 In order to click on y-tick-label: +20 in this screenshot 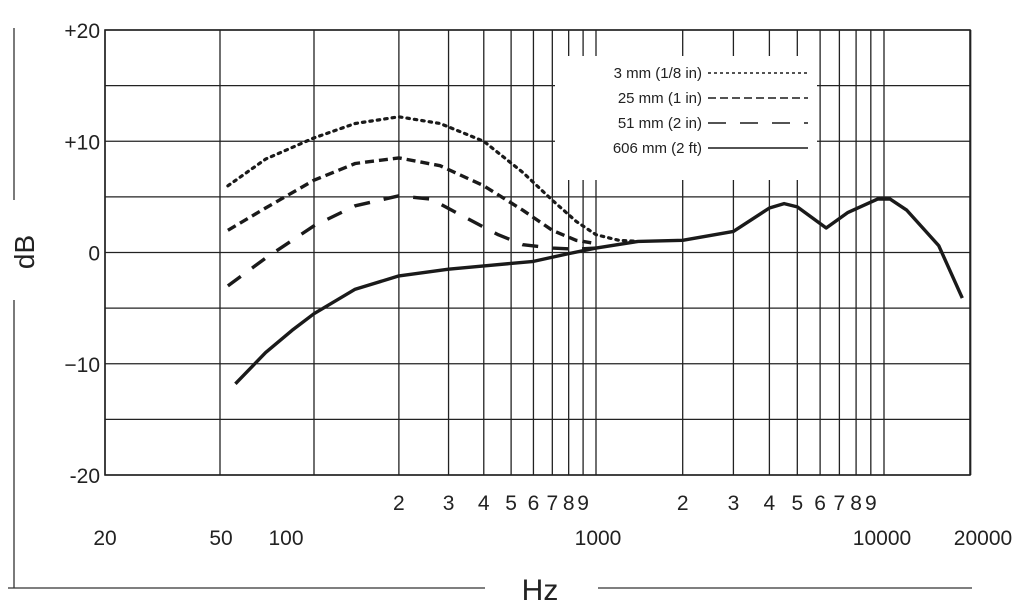, I will do `click(82, 31)`.